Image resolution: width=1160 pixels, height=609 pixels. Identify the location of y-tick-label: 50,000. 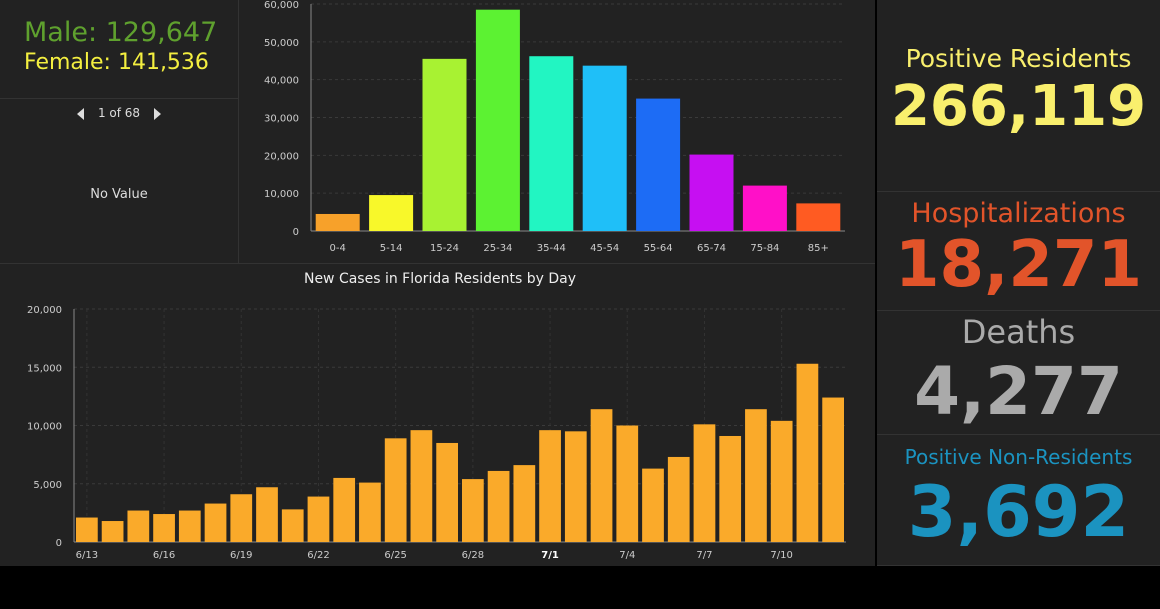
(281, 43).